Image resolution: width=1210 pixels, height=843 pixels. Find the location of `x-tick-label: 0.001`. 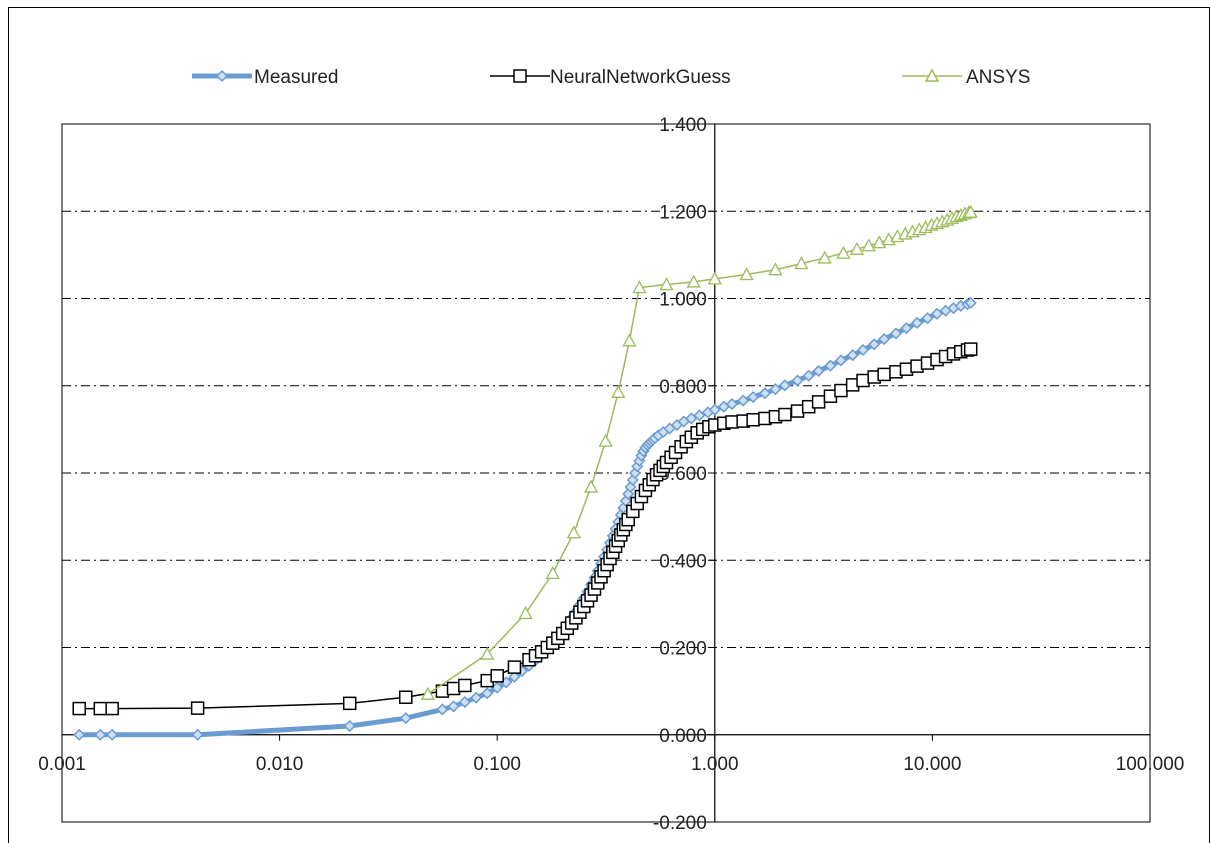

x-tick-label: 0.001 is located at coordinates (62, 764).